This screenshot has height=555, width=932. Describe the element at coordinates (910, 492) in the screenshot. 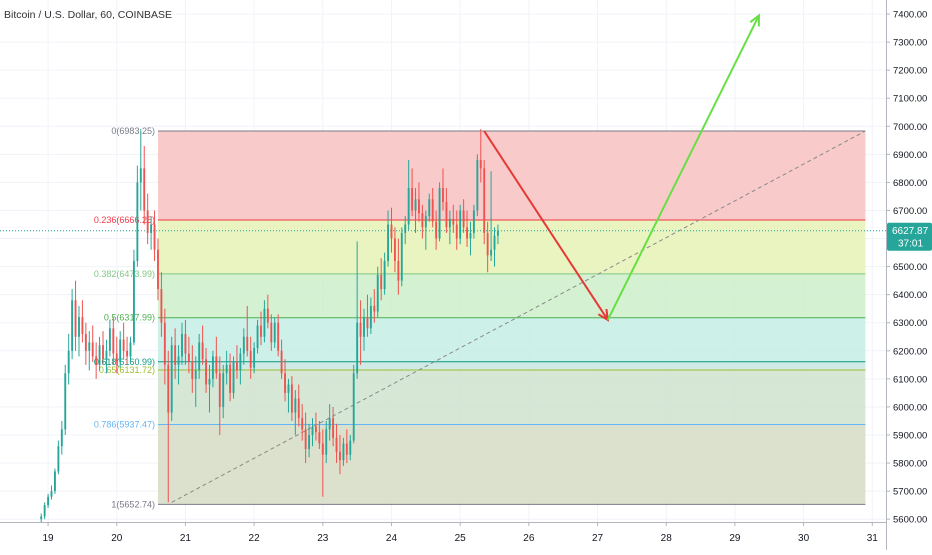

I see `y-tick-label-1: 5700.00` at that location.